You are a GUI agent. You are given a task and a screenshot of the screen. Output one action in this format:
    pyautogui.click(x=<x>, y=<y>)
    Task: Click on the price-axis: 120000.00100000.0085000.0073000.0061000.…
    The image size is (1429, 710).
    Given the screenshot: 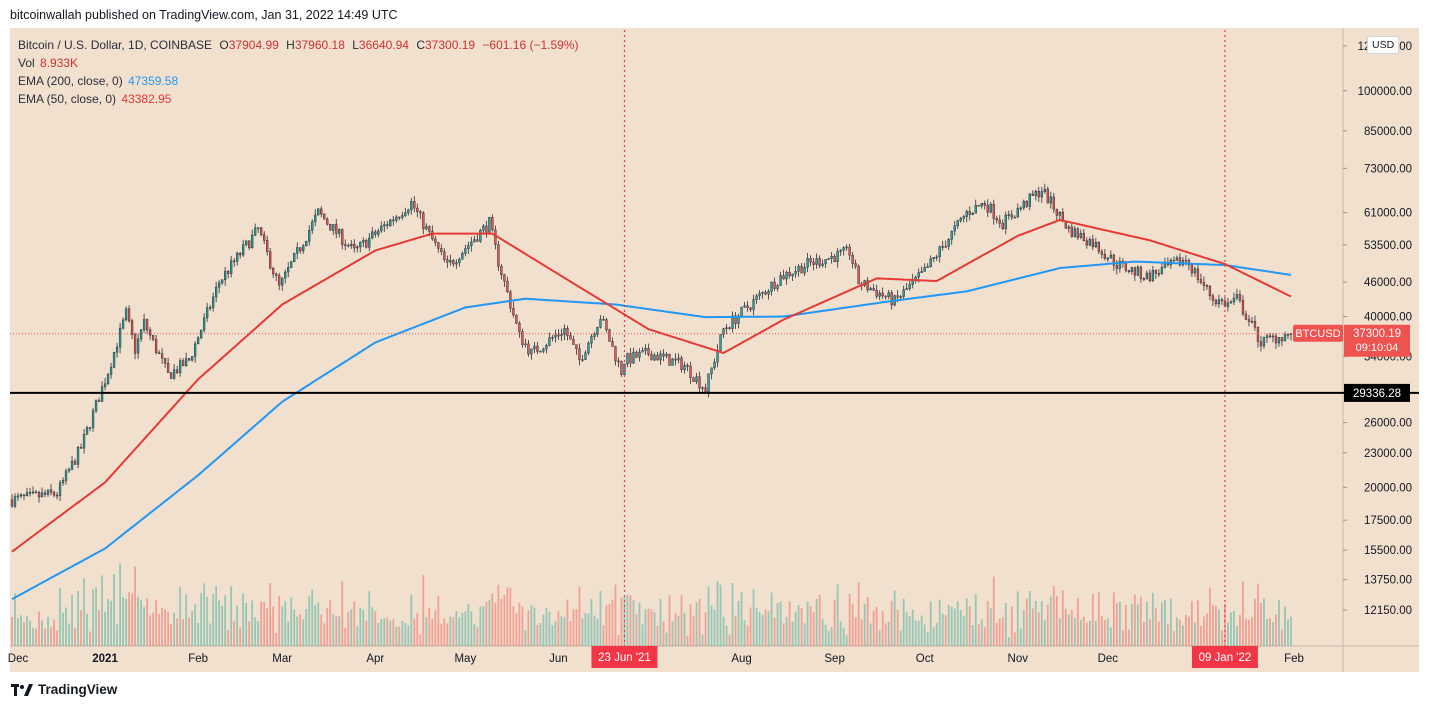 What is the action you would take?
    pyautogui.click(x=1377, y=329)
    